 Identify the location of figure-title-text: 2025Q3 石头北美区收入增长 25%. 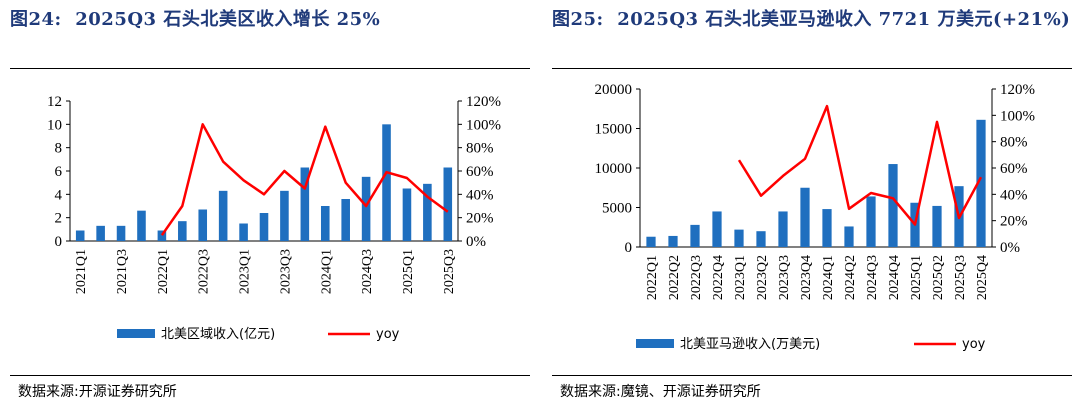
(228, 19).